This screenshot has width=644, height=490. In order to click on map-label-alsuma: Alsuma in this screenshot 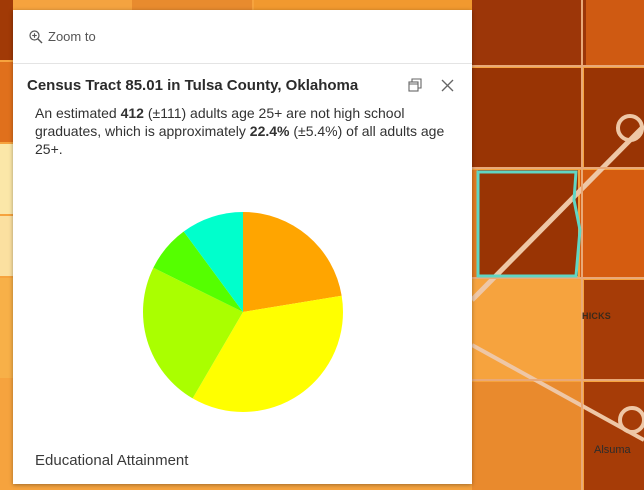, I will do `click(612, 450)`.